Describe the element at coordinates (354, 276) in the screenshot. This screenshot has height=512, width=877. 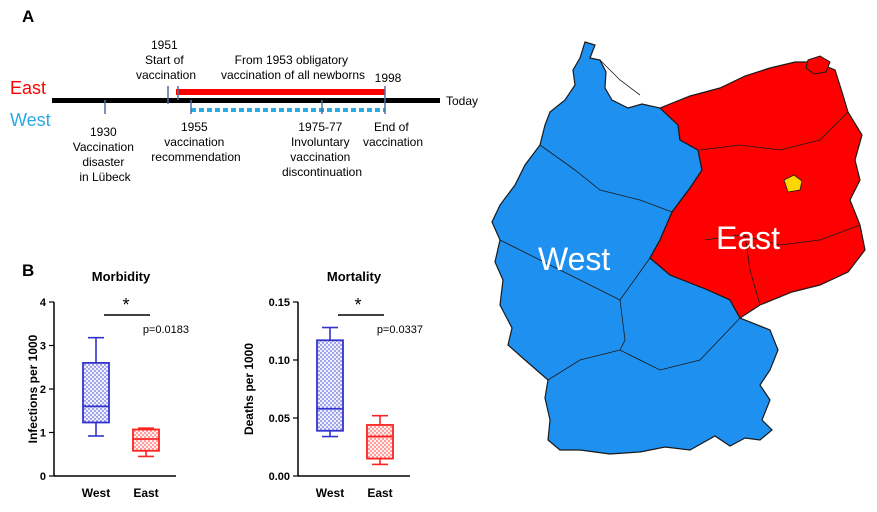
I see `chart-title: Mortality` at that location.